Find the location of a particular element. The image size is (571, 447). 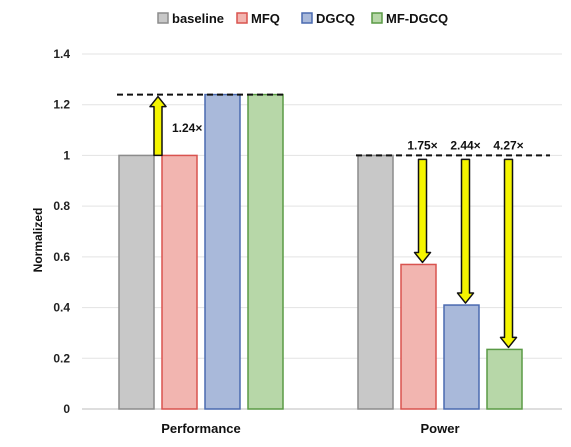

y-tick-label: 1.4 is located at coordinates (61, 54).